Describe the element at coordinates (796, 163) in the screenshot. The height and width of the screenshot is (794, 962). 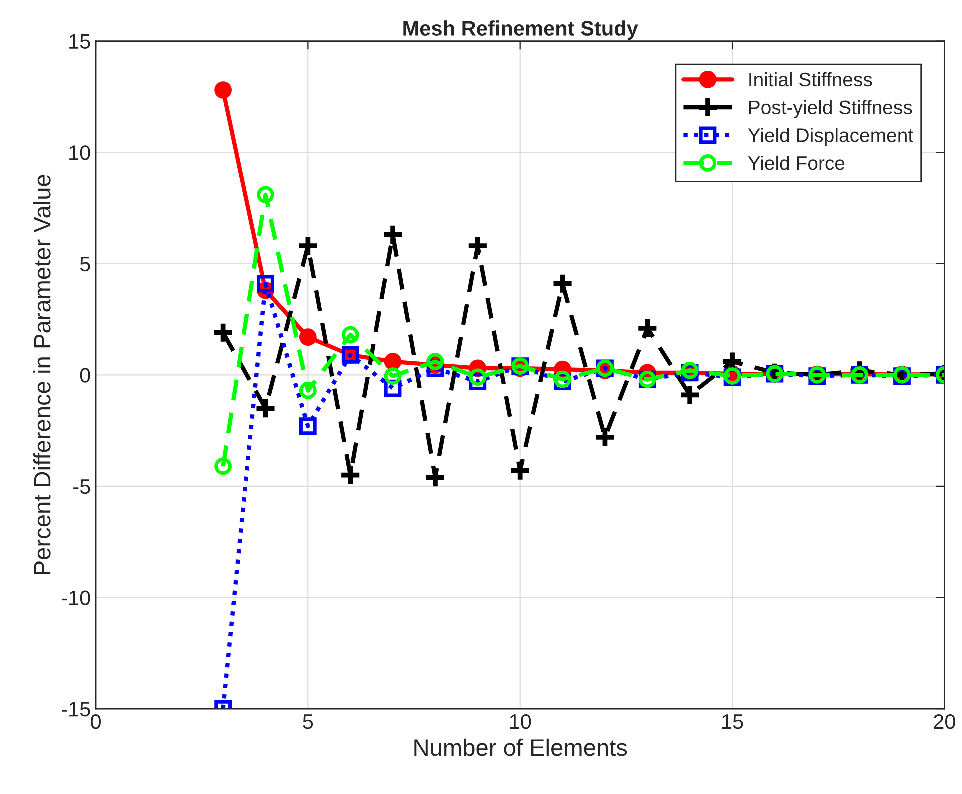
I see `legend-label: Yield Force` at that location.